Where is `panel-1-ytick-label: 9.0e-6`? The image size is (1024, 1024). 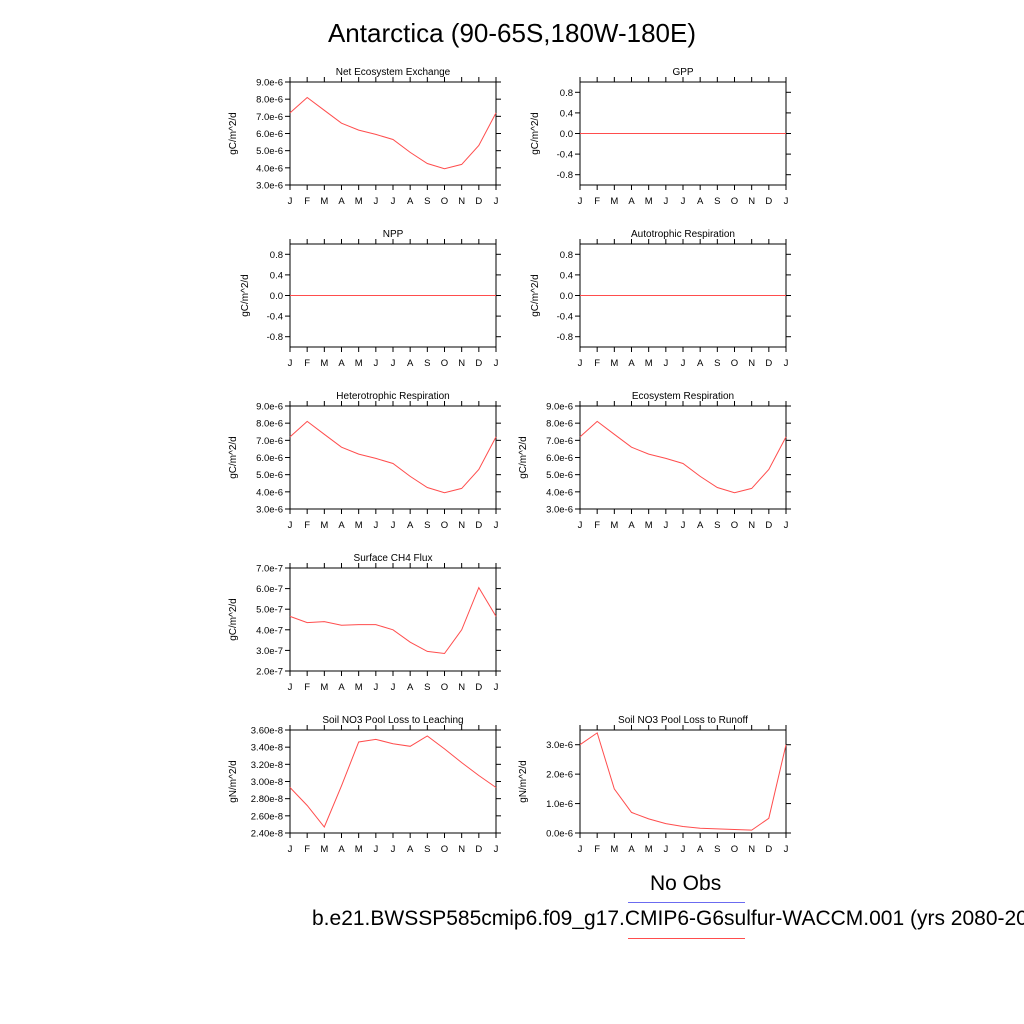
panel-1-ytick-label: 9.0e-6 is located at coordinates (269, 83).